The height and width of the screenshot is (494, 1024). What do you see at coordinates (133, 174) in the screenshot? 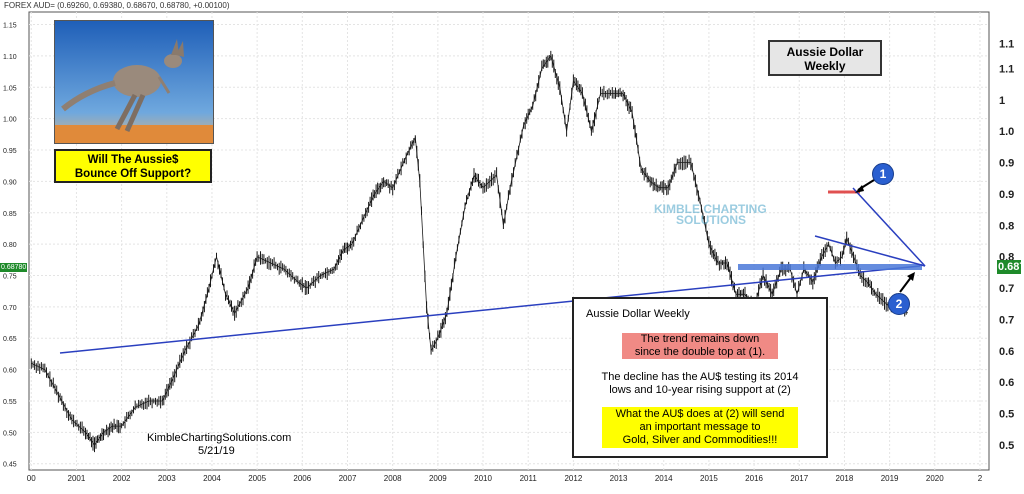
I see `callout-line-2: Bounce Off Support?` at bounding box center [133, 174].